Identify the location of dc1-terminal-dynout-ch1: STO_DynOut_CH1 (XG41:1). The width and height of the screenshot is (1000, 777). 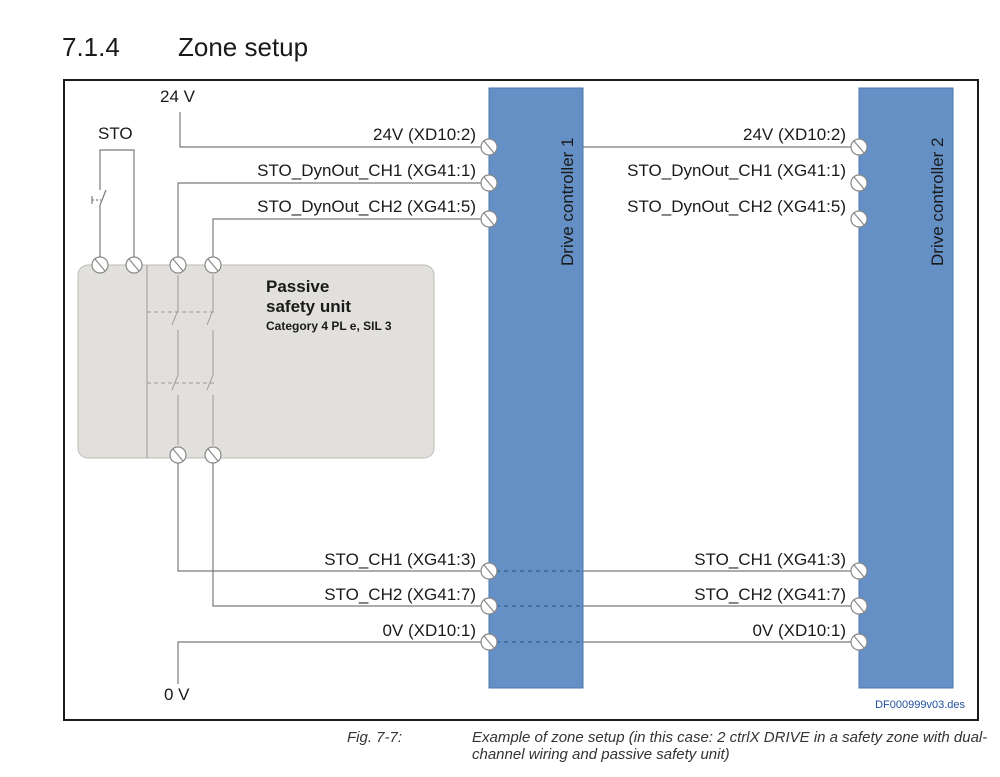
(366, 170).